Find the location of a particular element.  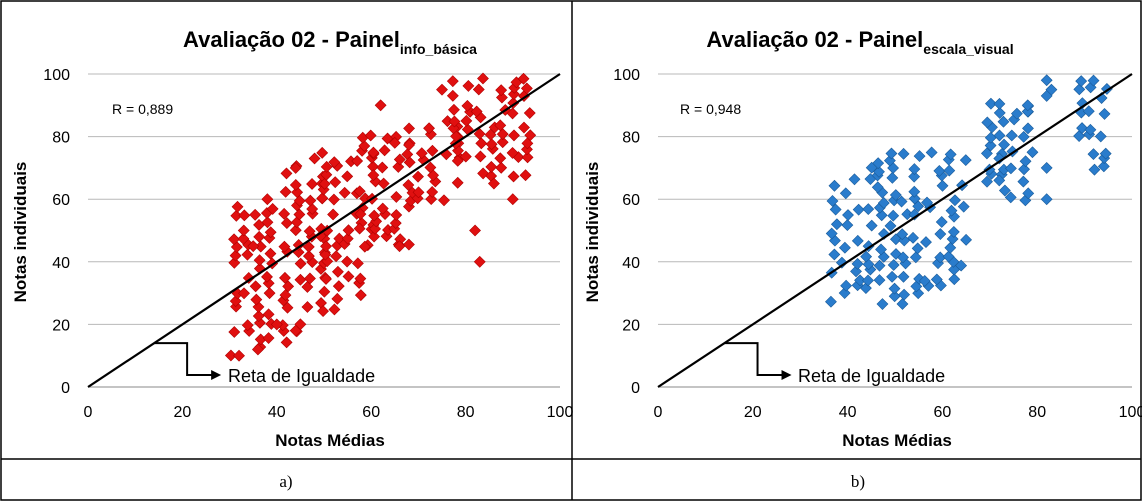

y-tick-label-b: 60 is located at coordinates (631, 200).